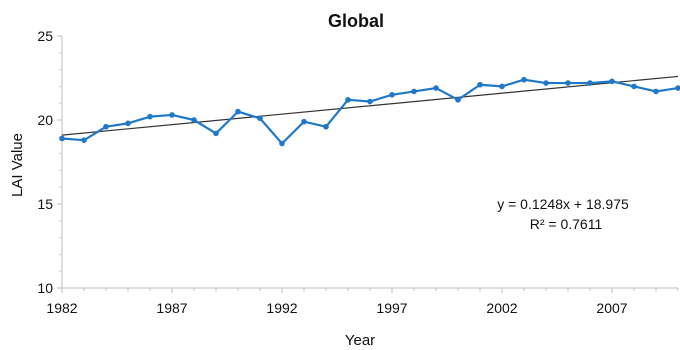 This screenshot has width=680, height=350. What do you see at coordinates (563, 204) in the screenshot?
I see `trendline-equation: y = 0.1248x + 18.975` at bounding box center [563, 204].